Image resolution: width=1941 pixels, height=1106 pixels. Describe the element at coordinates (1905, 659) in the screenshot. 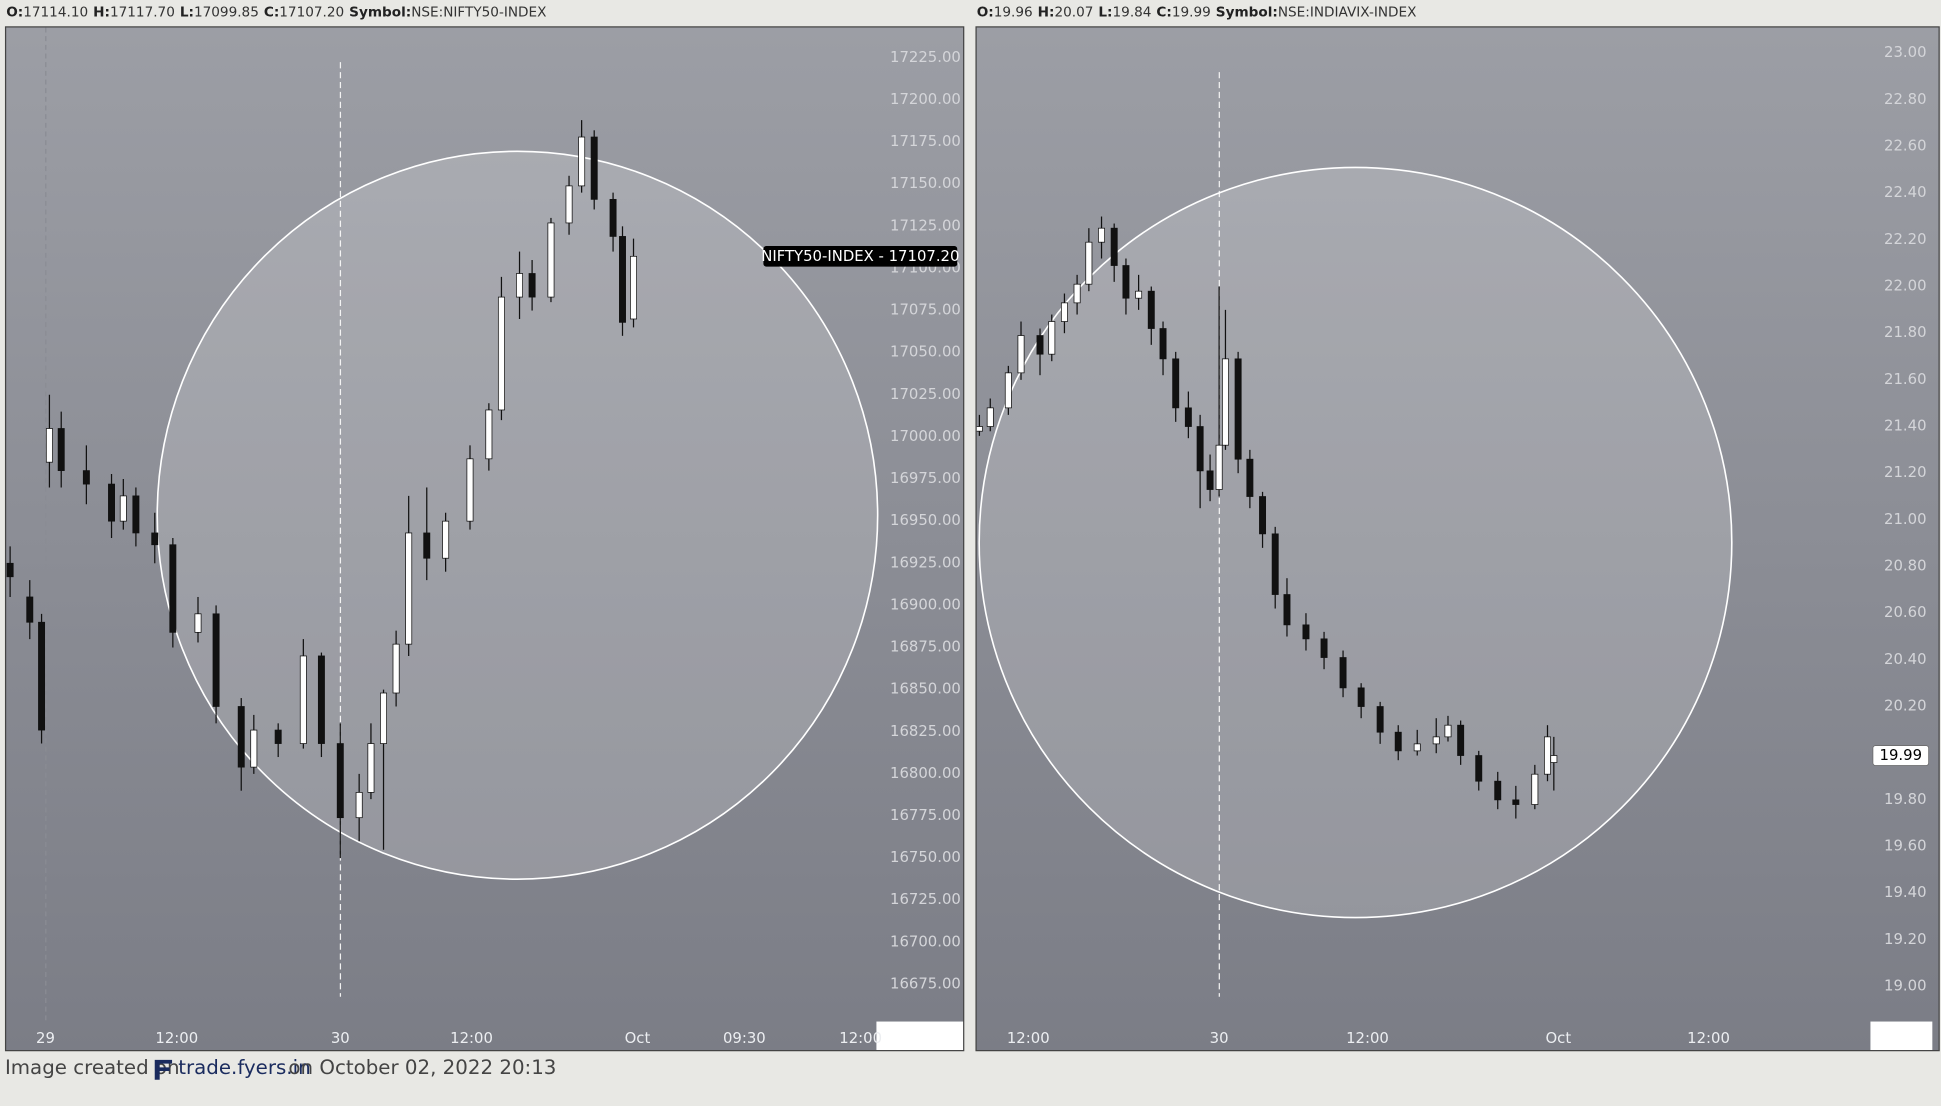

I see `y-tick-label: 20.40` at that location.